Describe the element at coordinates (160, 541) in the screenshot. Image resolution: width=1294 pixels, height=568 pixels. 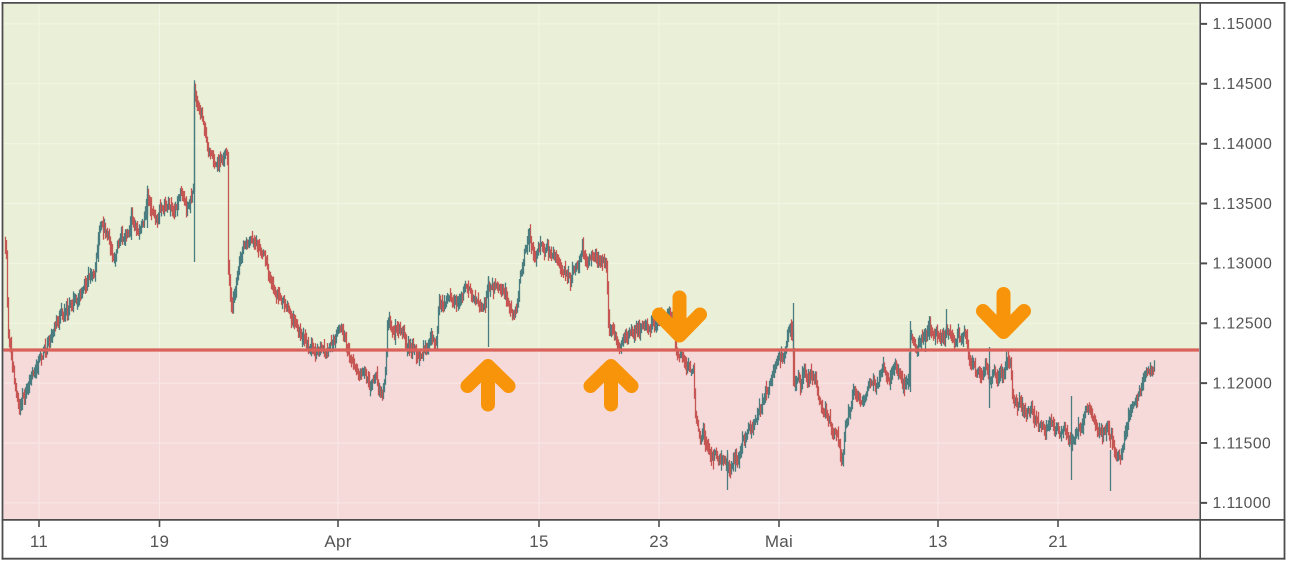
I see `svg-text: 19` at that location.